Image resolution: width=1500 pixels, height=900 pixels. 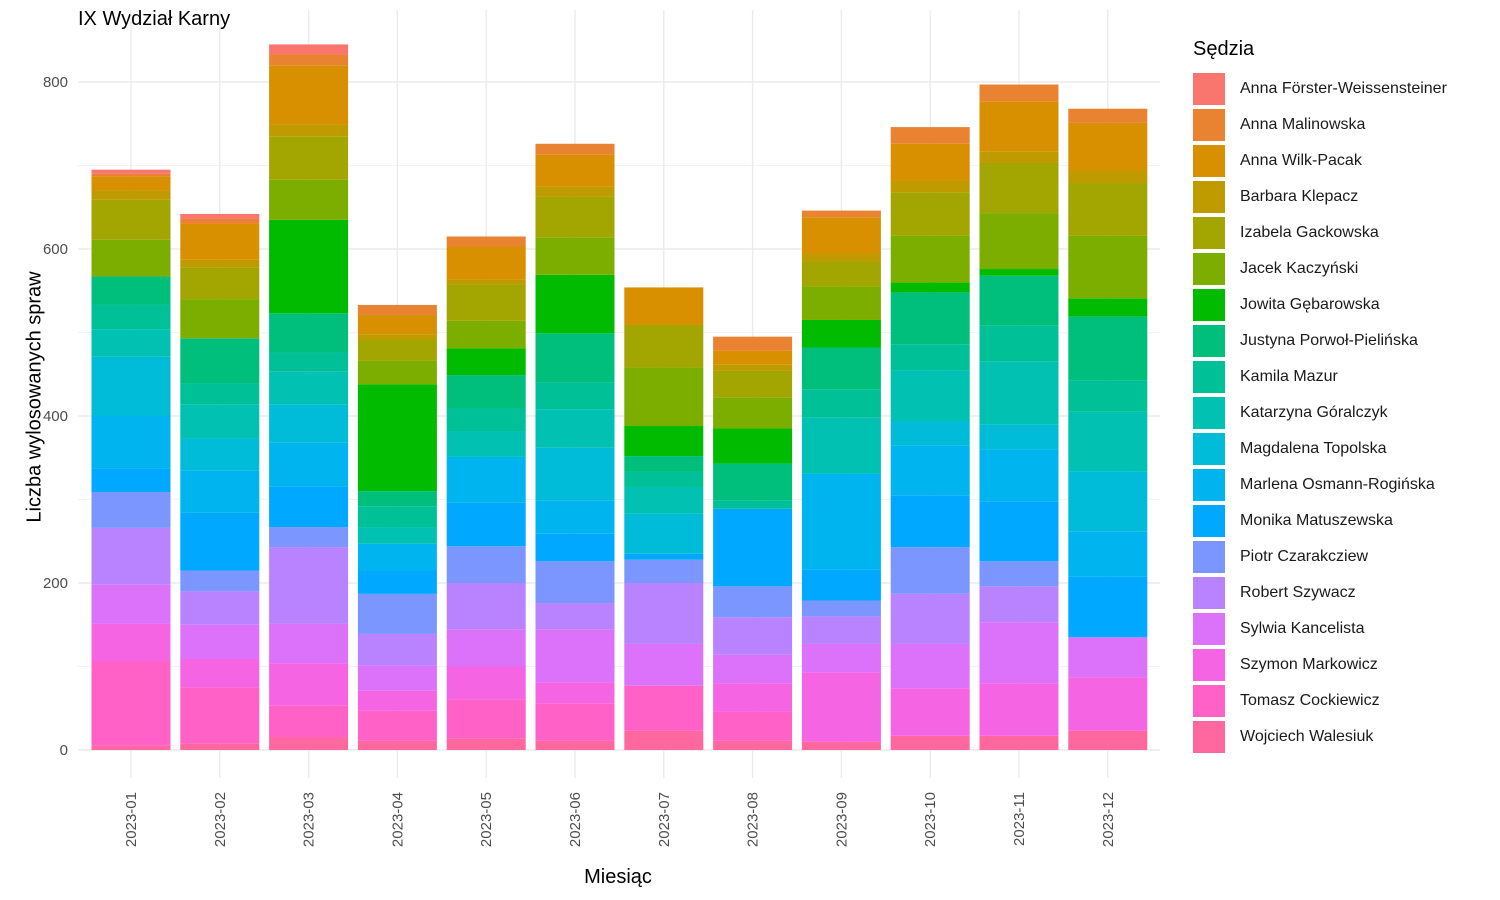 I want to click on bar-segment: Anna Malinowska 2023-08: 17, so click(x=753, y=343).